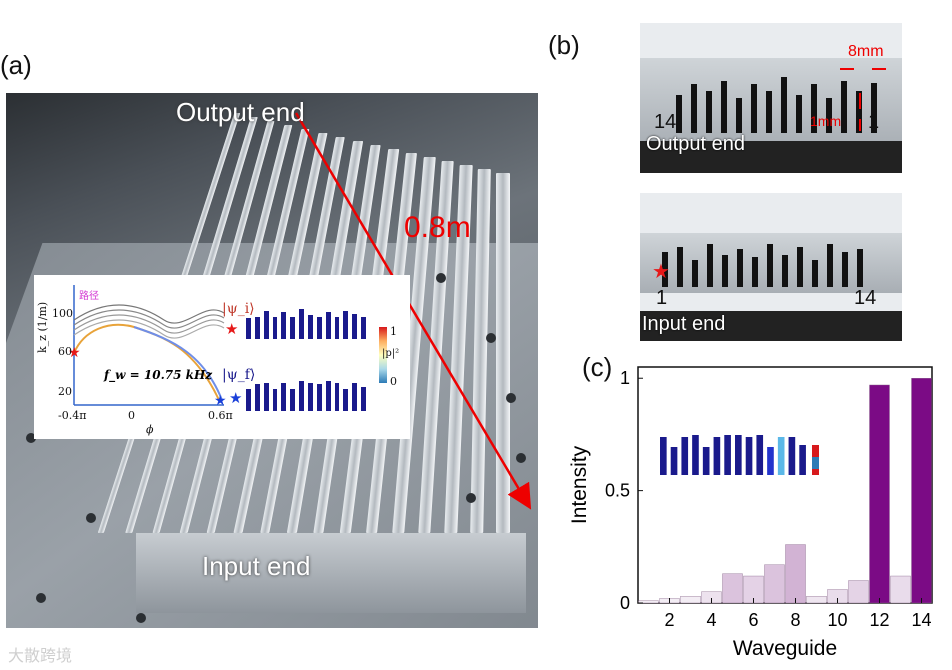 Image resolution: width=952 pixels, height=670 pixels. What do you see at coordinates (256, 566) in the screenshot?
I see `input-end-label: Input end` at bounding box center [256, 566].